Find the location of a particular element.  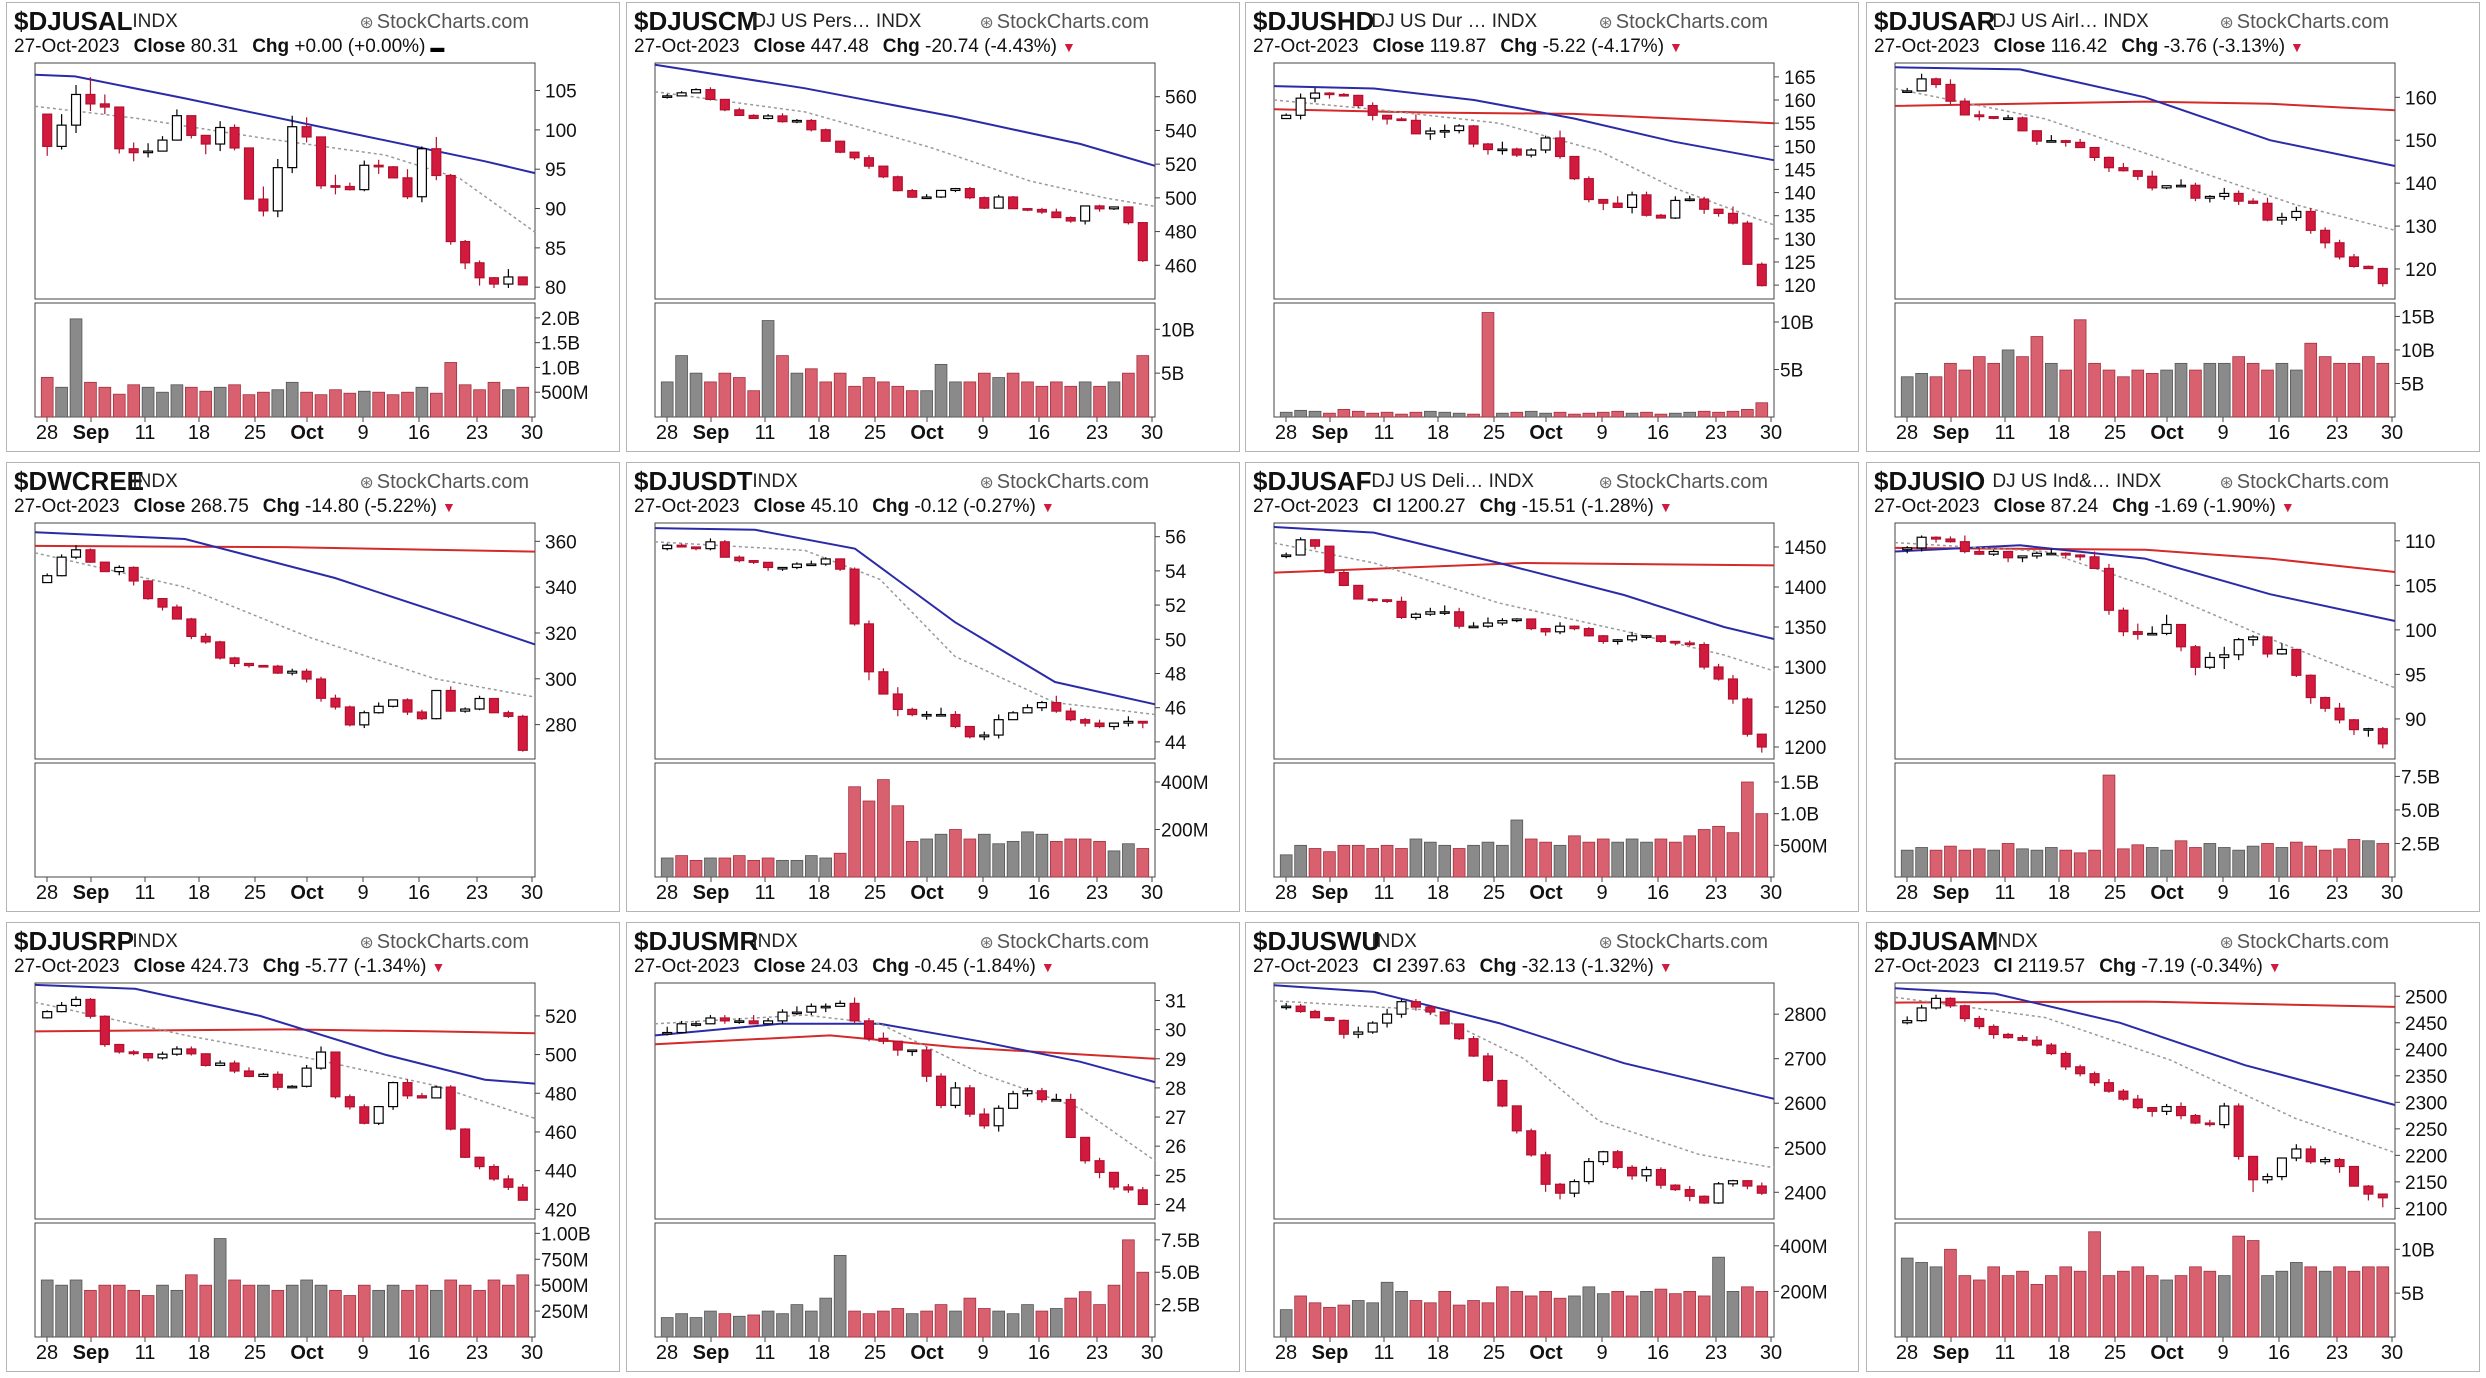

ema-line is located at coordinates (905, 1088).